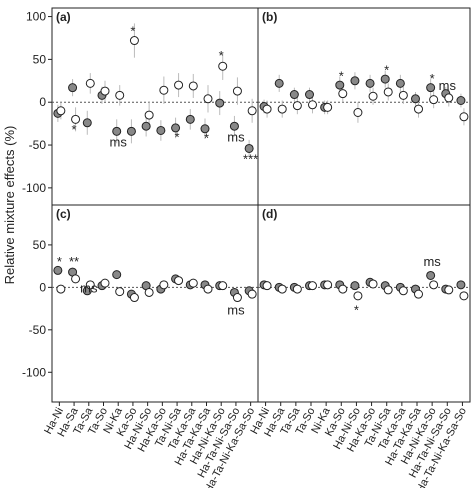  Describe the element at coordinates (36, 17) in the screenshot. I see `y-tick-label: 100` at that location.